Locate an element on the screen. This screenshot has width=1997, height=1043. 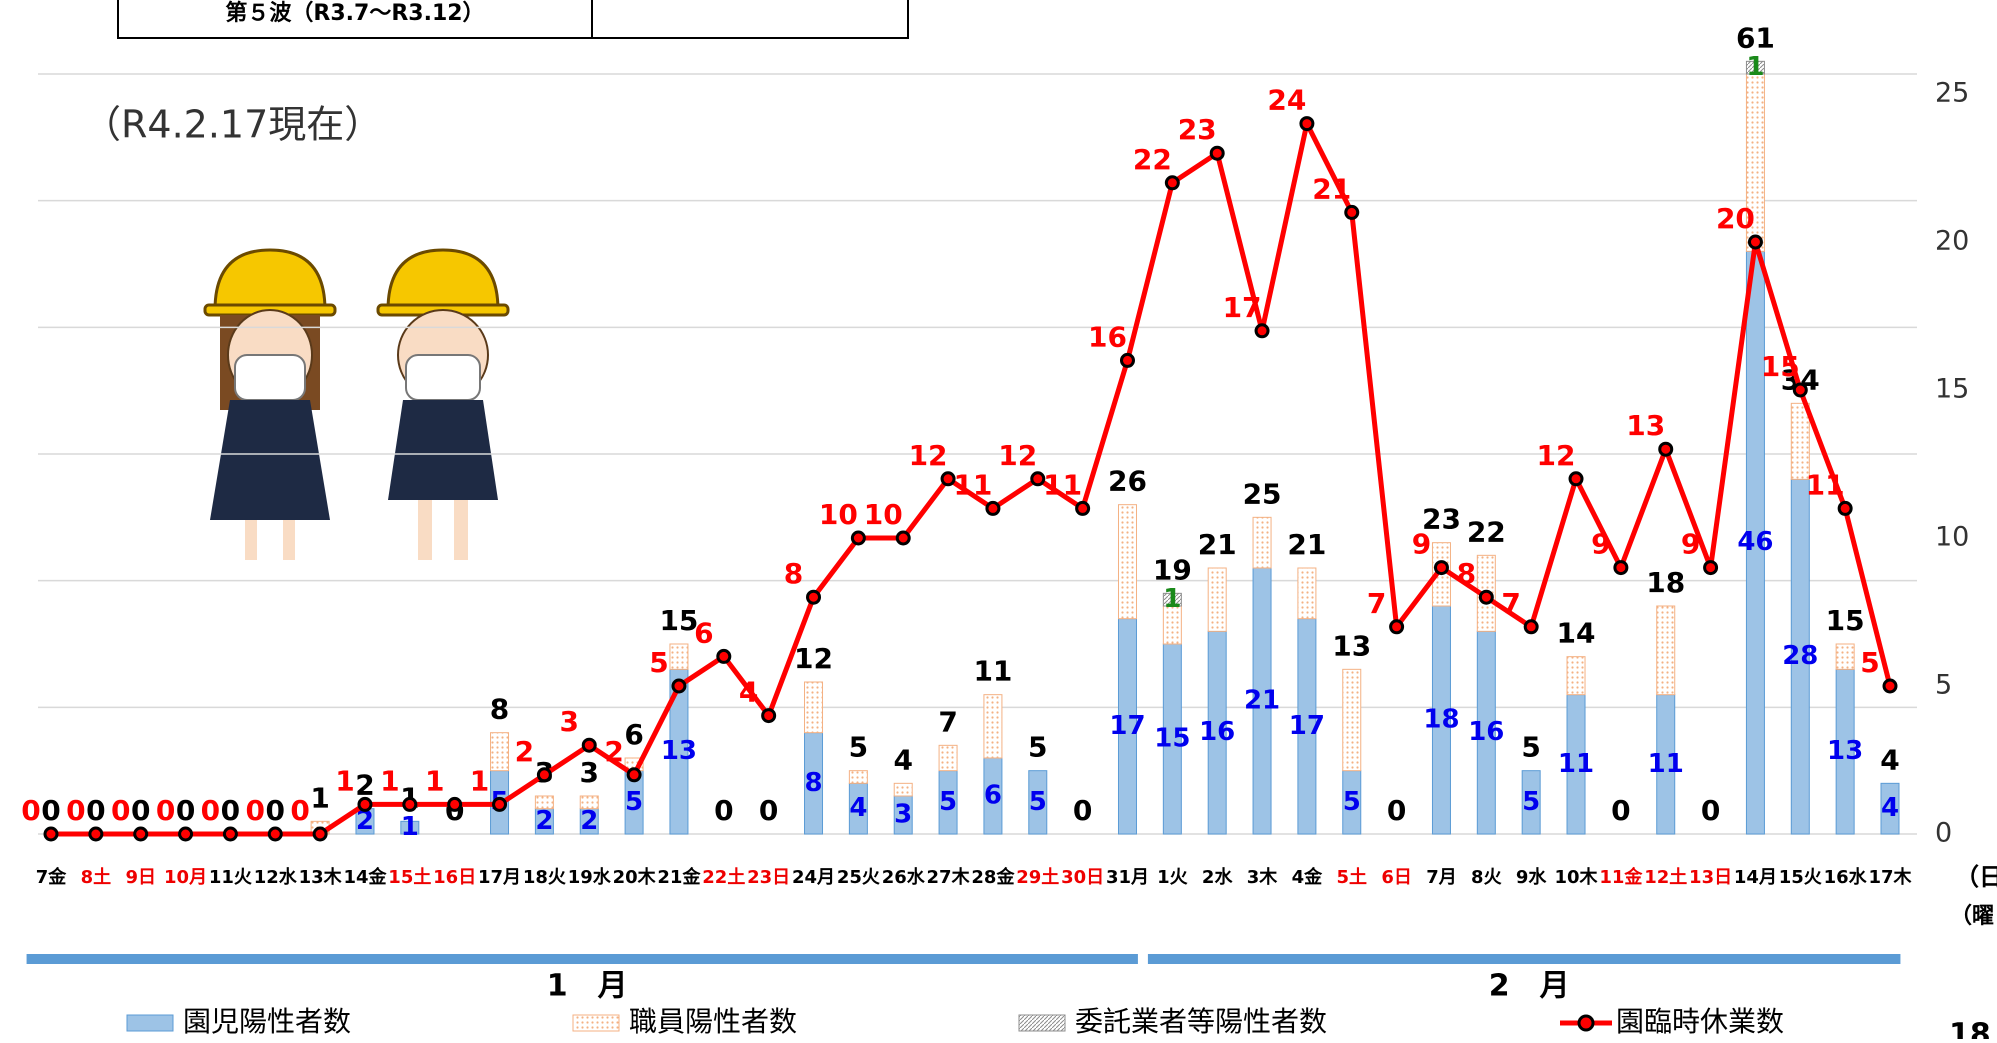
x-tick-label: 11金 is located at coordinates (1621, 877).